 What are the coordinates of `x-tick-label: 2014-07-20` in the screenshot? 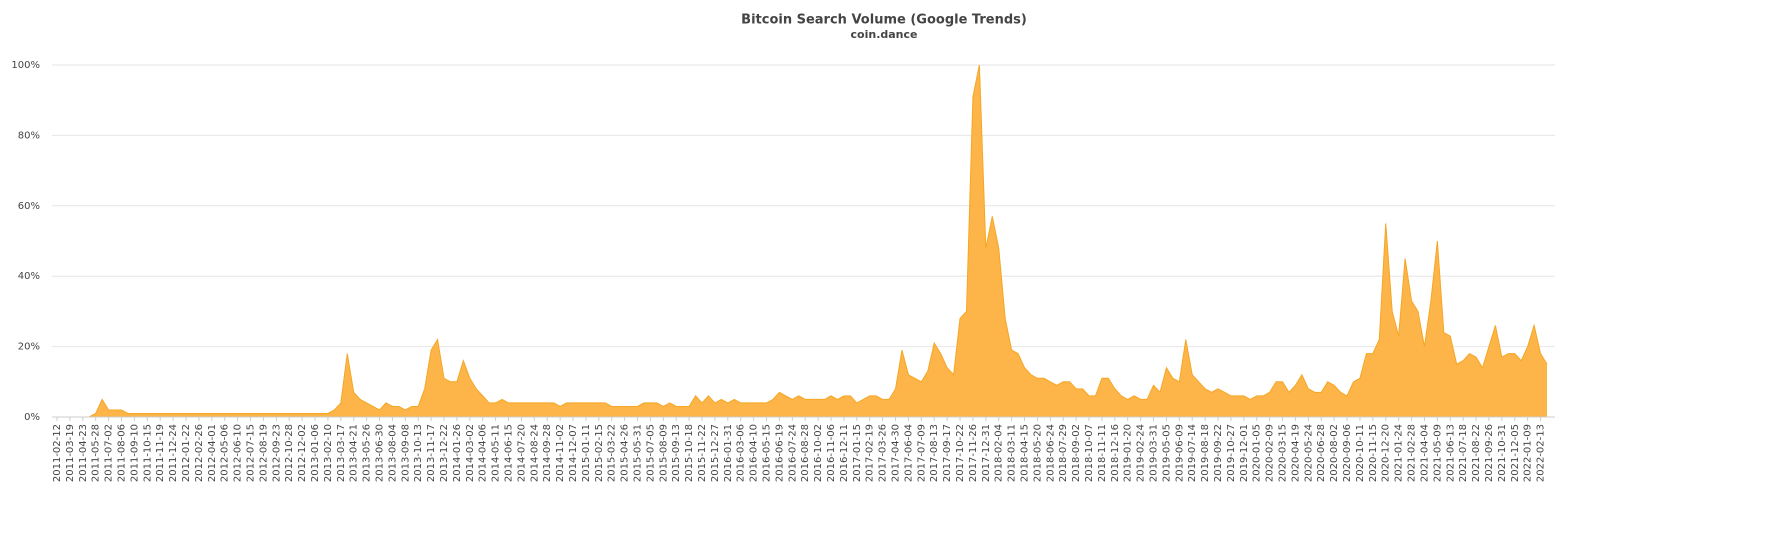 It's located at (521, 453).